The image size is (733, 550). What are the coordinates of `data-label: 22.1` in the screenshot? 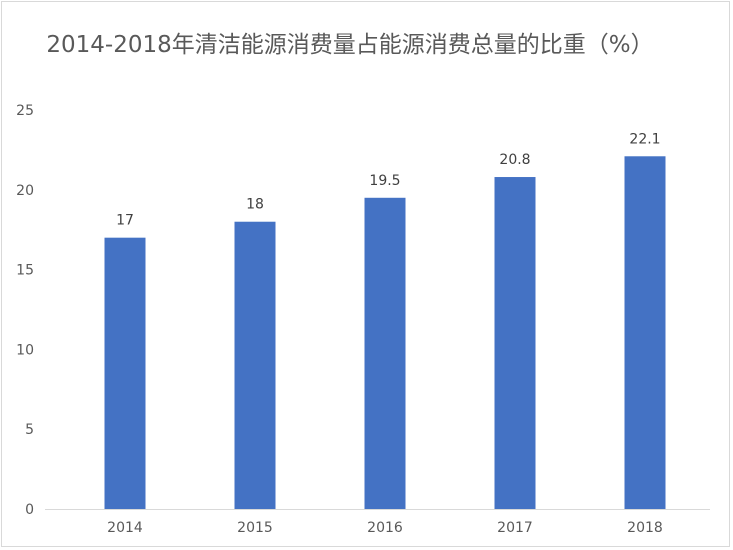 It's located at (644, 139).